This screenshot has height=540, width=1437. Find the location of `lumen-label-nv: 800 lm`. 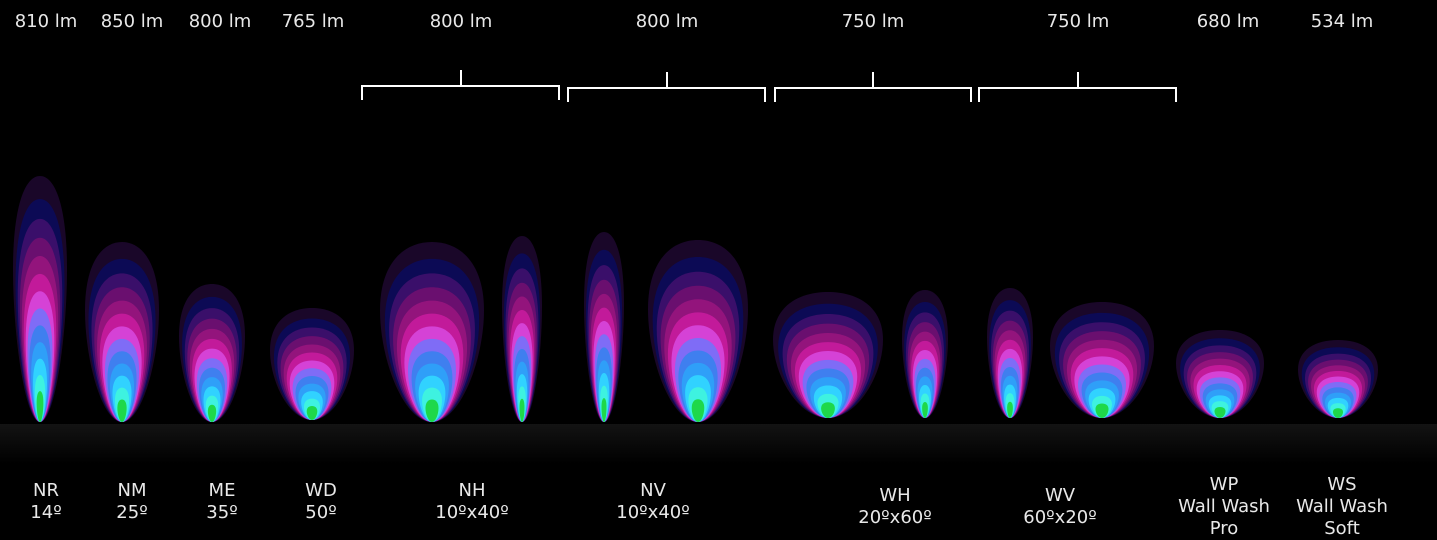

lumen-label-nv: 800 lm is located at coordinates (667, 21).